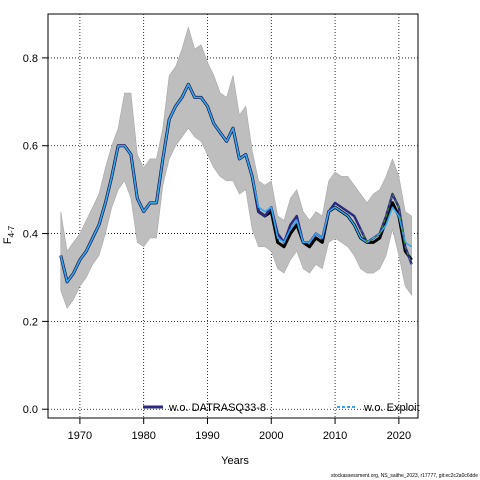 This screenshot has width=480, height=480. I want to click on legend-datras-label: w.o. DATRASQ33-8, so click(217, 408).